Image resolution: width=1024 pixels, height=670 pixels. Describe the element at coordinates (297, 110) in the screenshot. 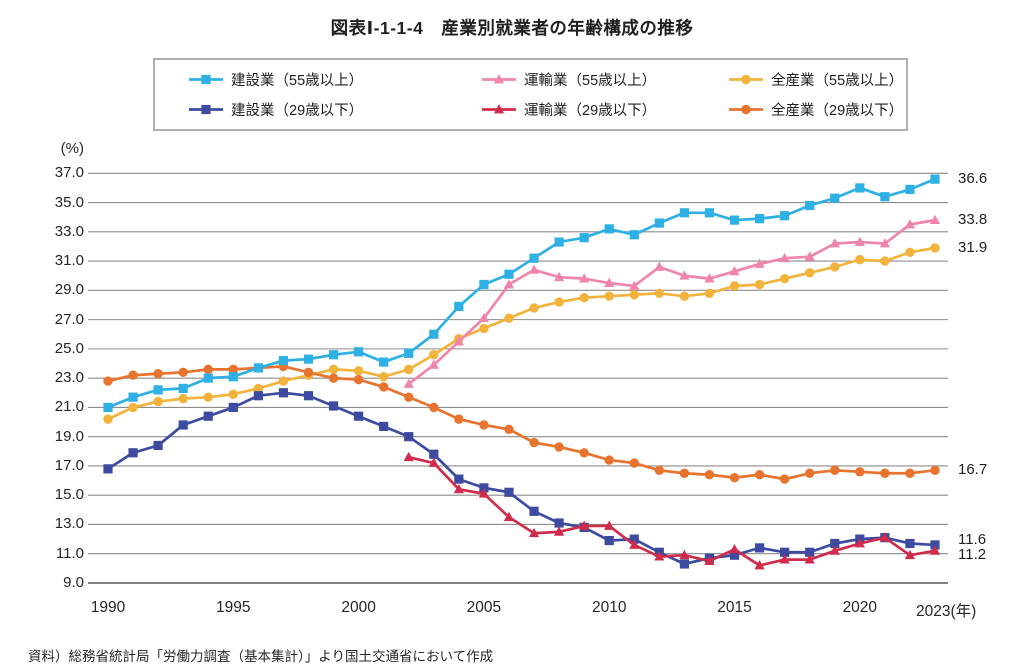

I see `legend-label: 建設業（29歳以下）` at that location.